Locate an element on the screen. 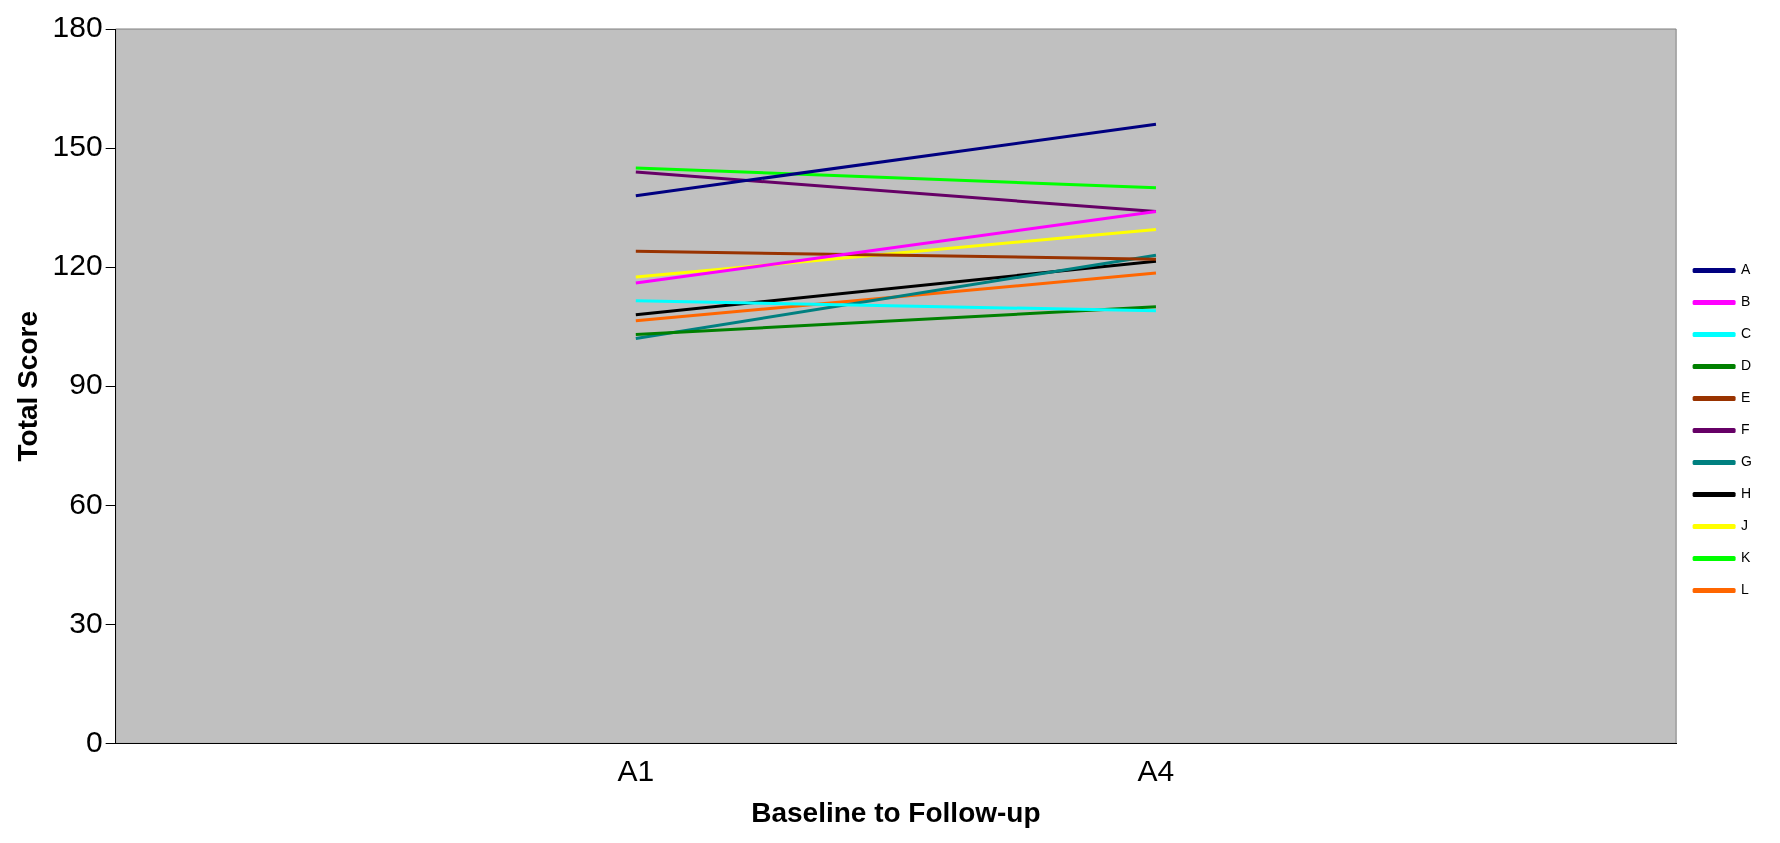  legend-label: H is located at coordinates (1746, 493).